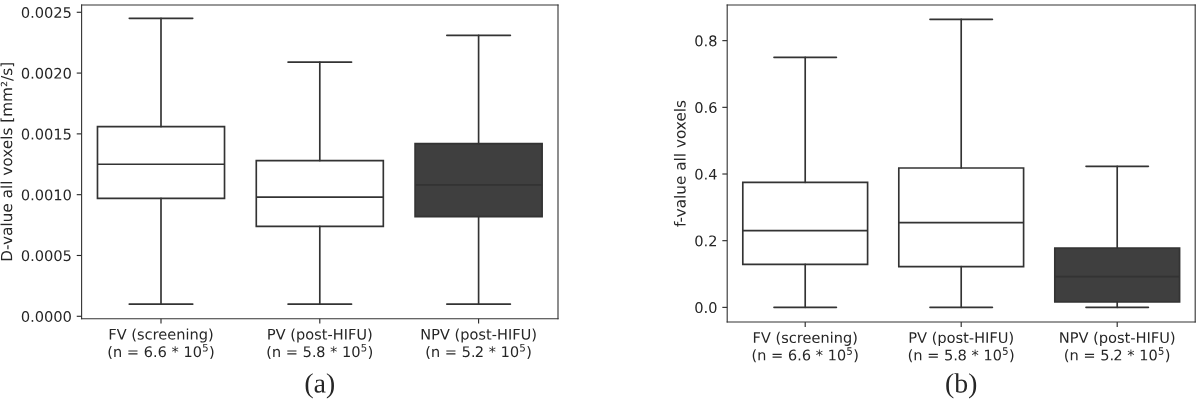 Image resolution: width=1200 pixels, height=415 pixels. What do you see at coordinates (706, 308) in the screenshot?
I see `y-tick-label: 0.0` at bounding box center [706, 308].